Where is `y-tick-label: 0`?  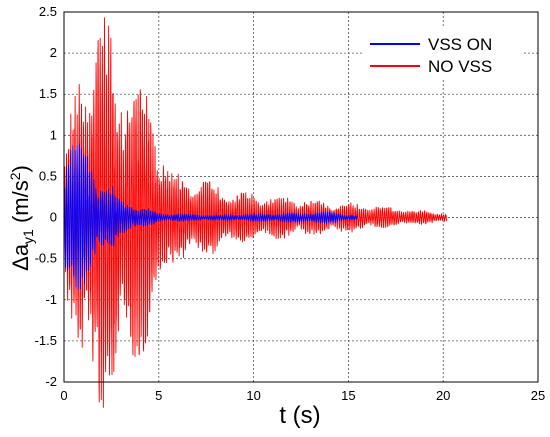 y-tick-label: 0 is located at coordinates (53, 217).